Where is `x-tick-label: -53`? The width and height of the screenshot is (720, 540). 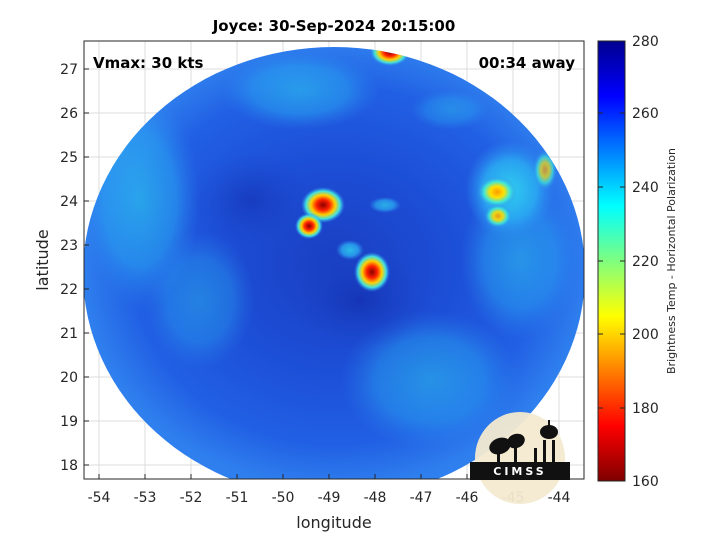 x-tick-label: -53 is located at coordinates (145, 498).